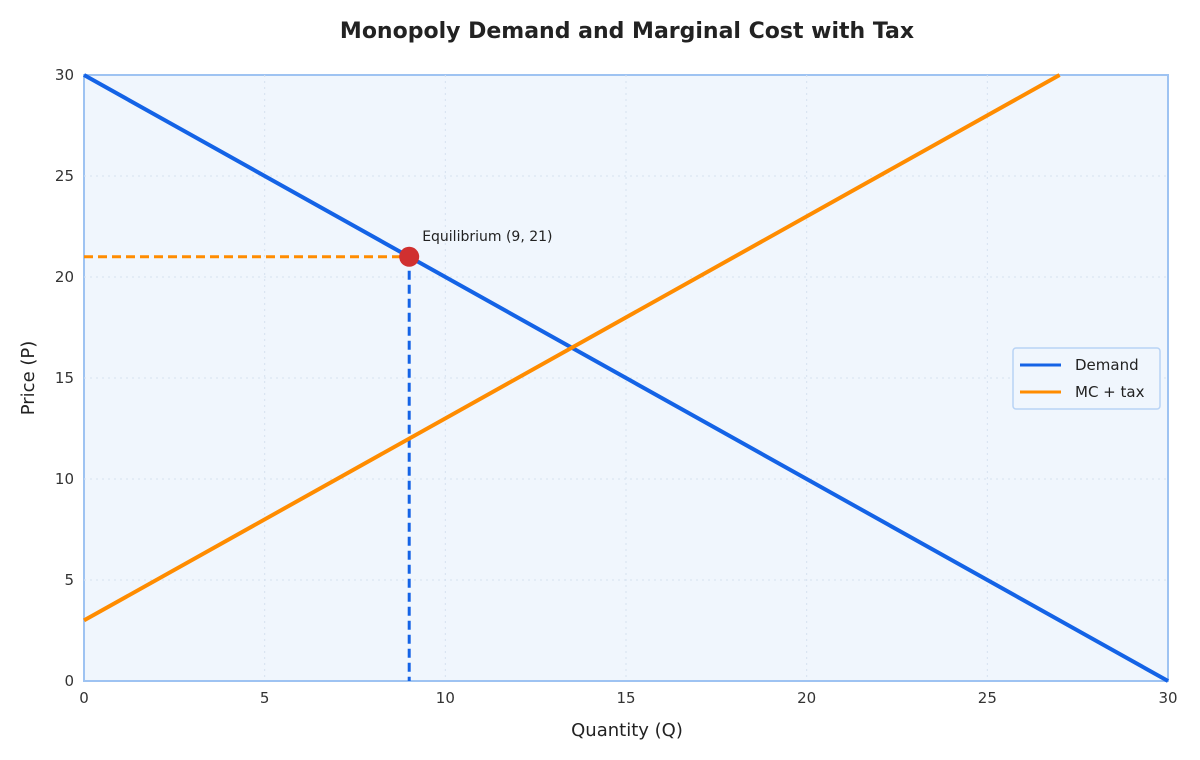  Describe the element at coordinates (64, 176) in the screenshot. I see `y-tick-label: 25` at that location.